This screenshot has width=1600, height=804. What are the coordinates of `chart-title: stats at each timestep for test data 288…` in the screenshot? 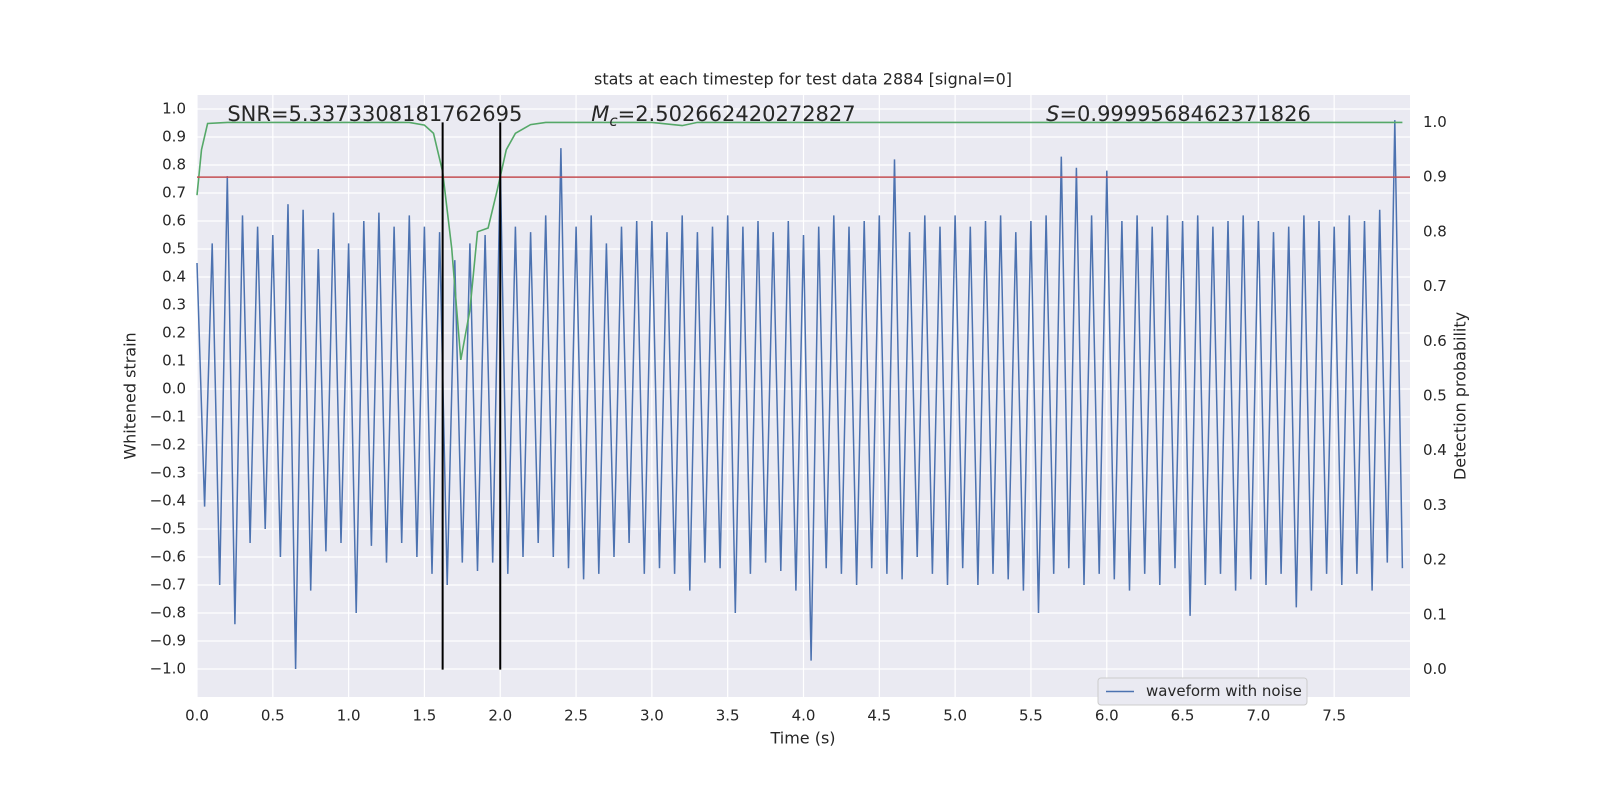 It's located at (803, 79).